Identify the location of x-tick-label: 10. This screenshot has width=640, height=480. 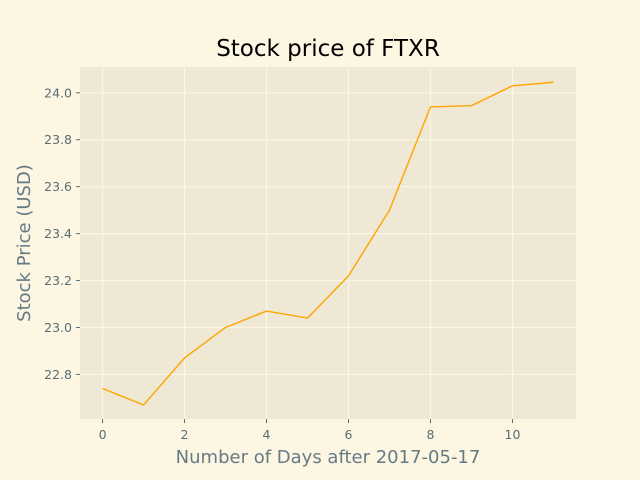
(513, 434).